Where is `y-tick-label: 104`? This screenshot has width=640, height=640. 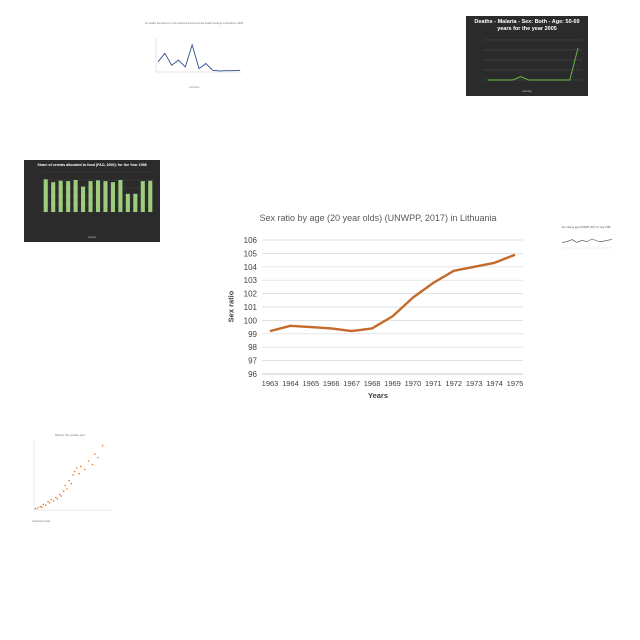 y-tick-label: 104 is located at coordinates (251, 267).